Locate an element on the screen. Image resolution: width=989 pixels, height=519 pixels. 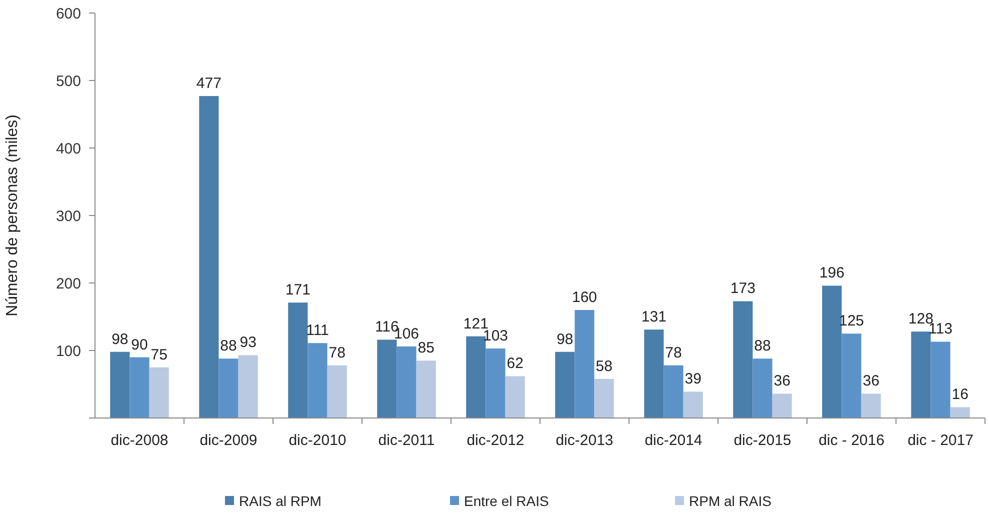
y-tick-label: 200 is located at coordinates (68, 283).